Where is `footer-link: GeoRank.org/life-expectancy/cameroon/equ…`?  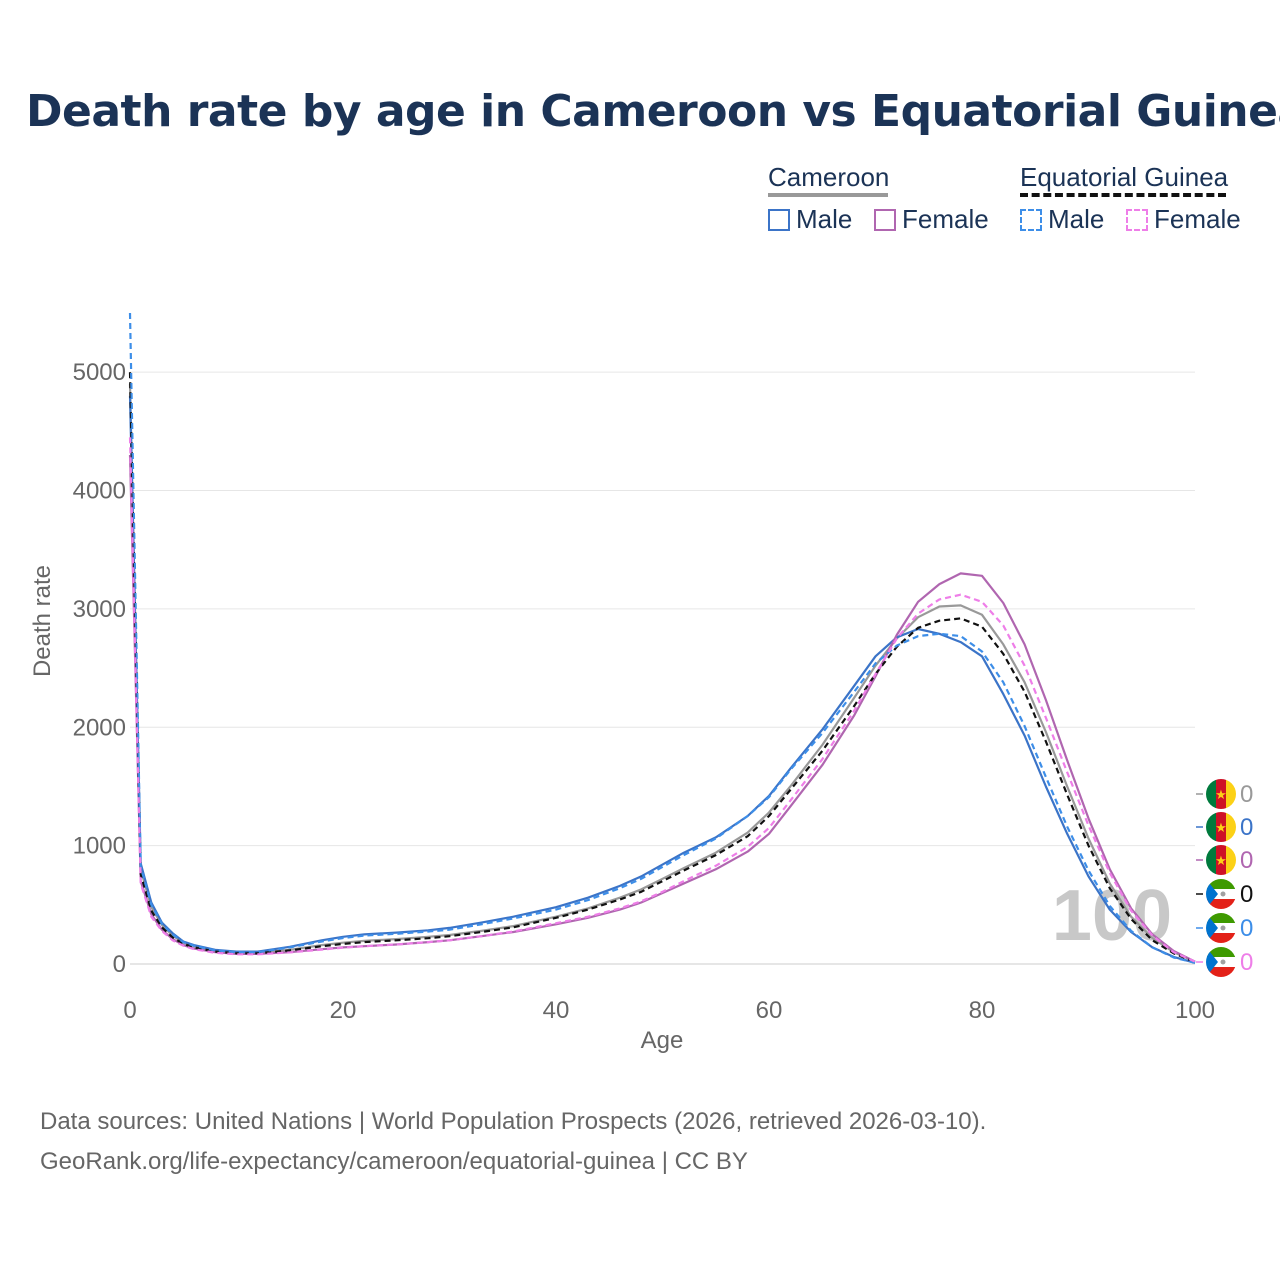
footer-link: GeoRank.org/life-expectancy/cameroon/equ… is located at coordinates (394, 1161).